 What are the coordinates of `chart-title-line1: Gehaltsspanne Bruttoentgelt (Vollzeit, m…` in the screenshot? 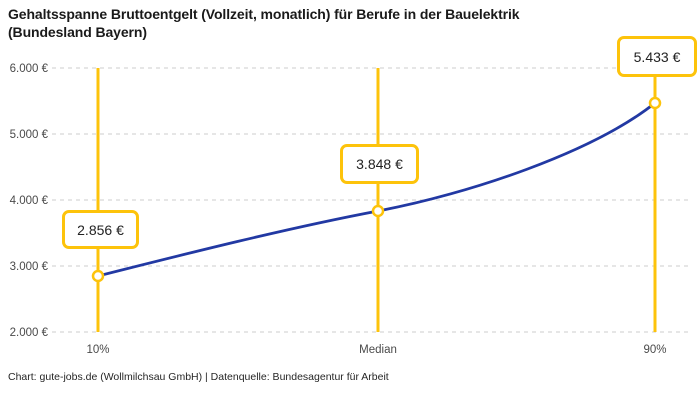 It's located at (264, 14).